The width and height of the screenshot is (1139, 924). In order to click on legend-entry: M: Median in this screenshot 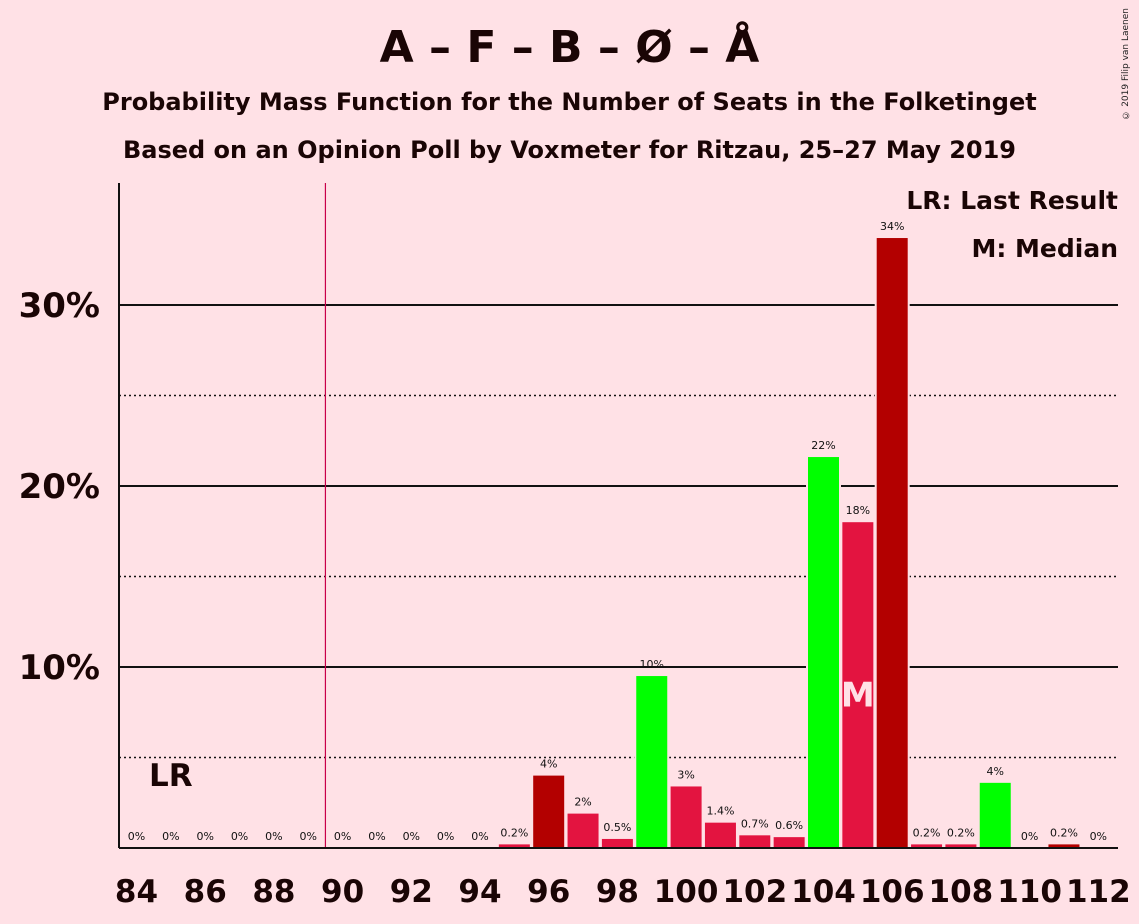, I will do `click(1044, 248)`.